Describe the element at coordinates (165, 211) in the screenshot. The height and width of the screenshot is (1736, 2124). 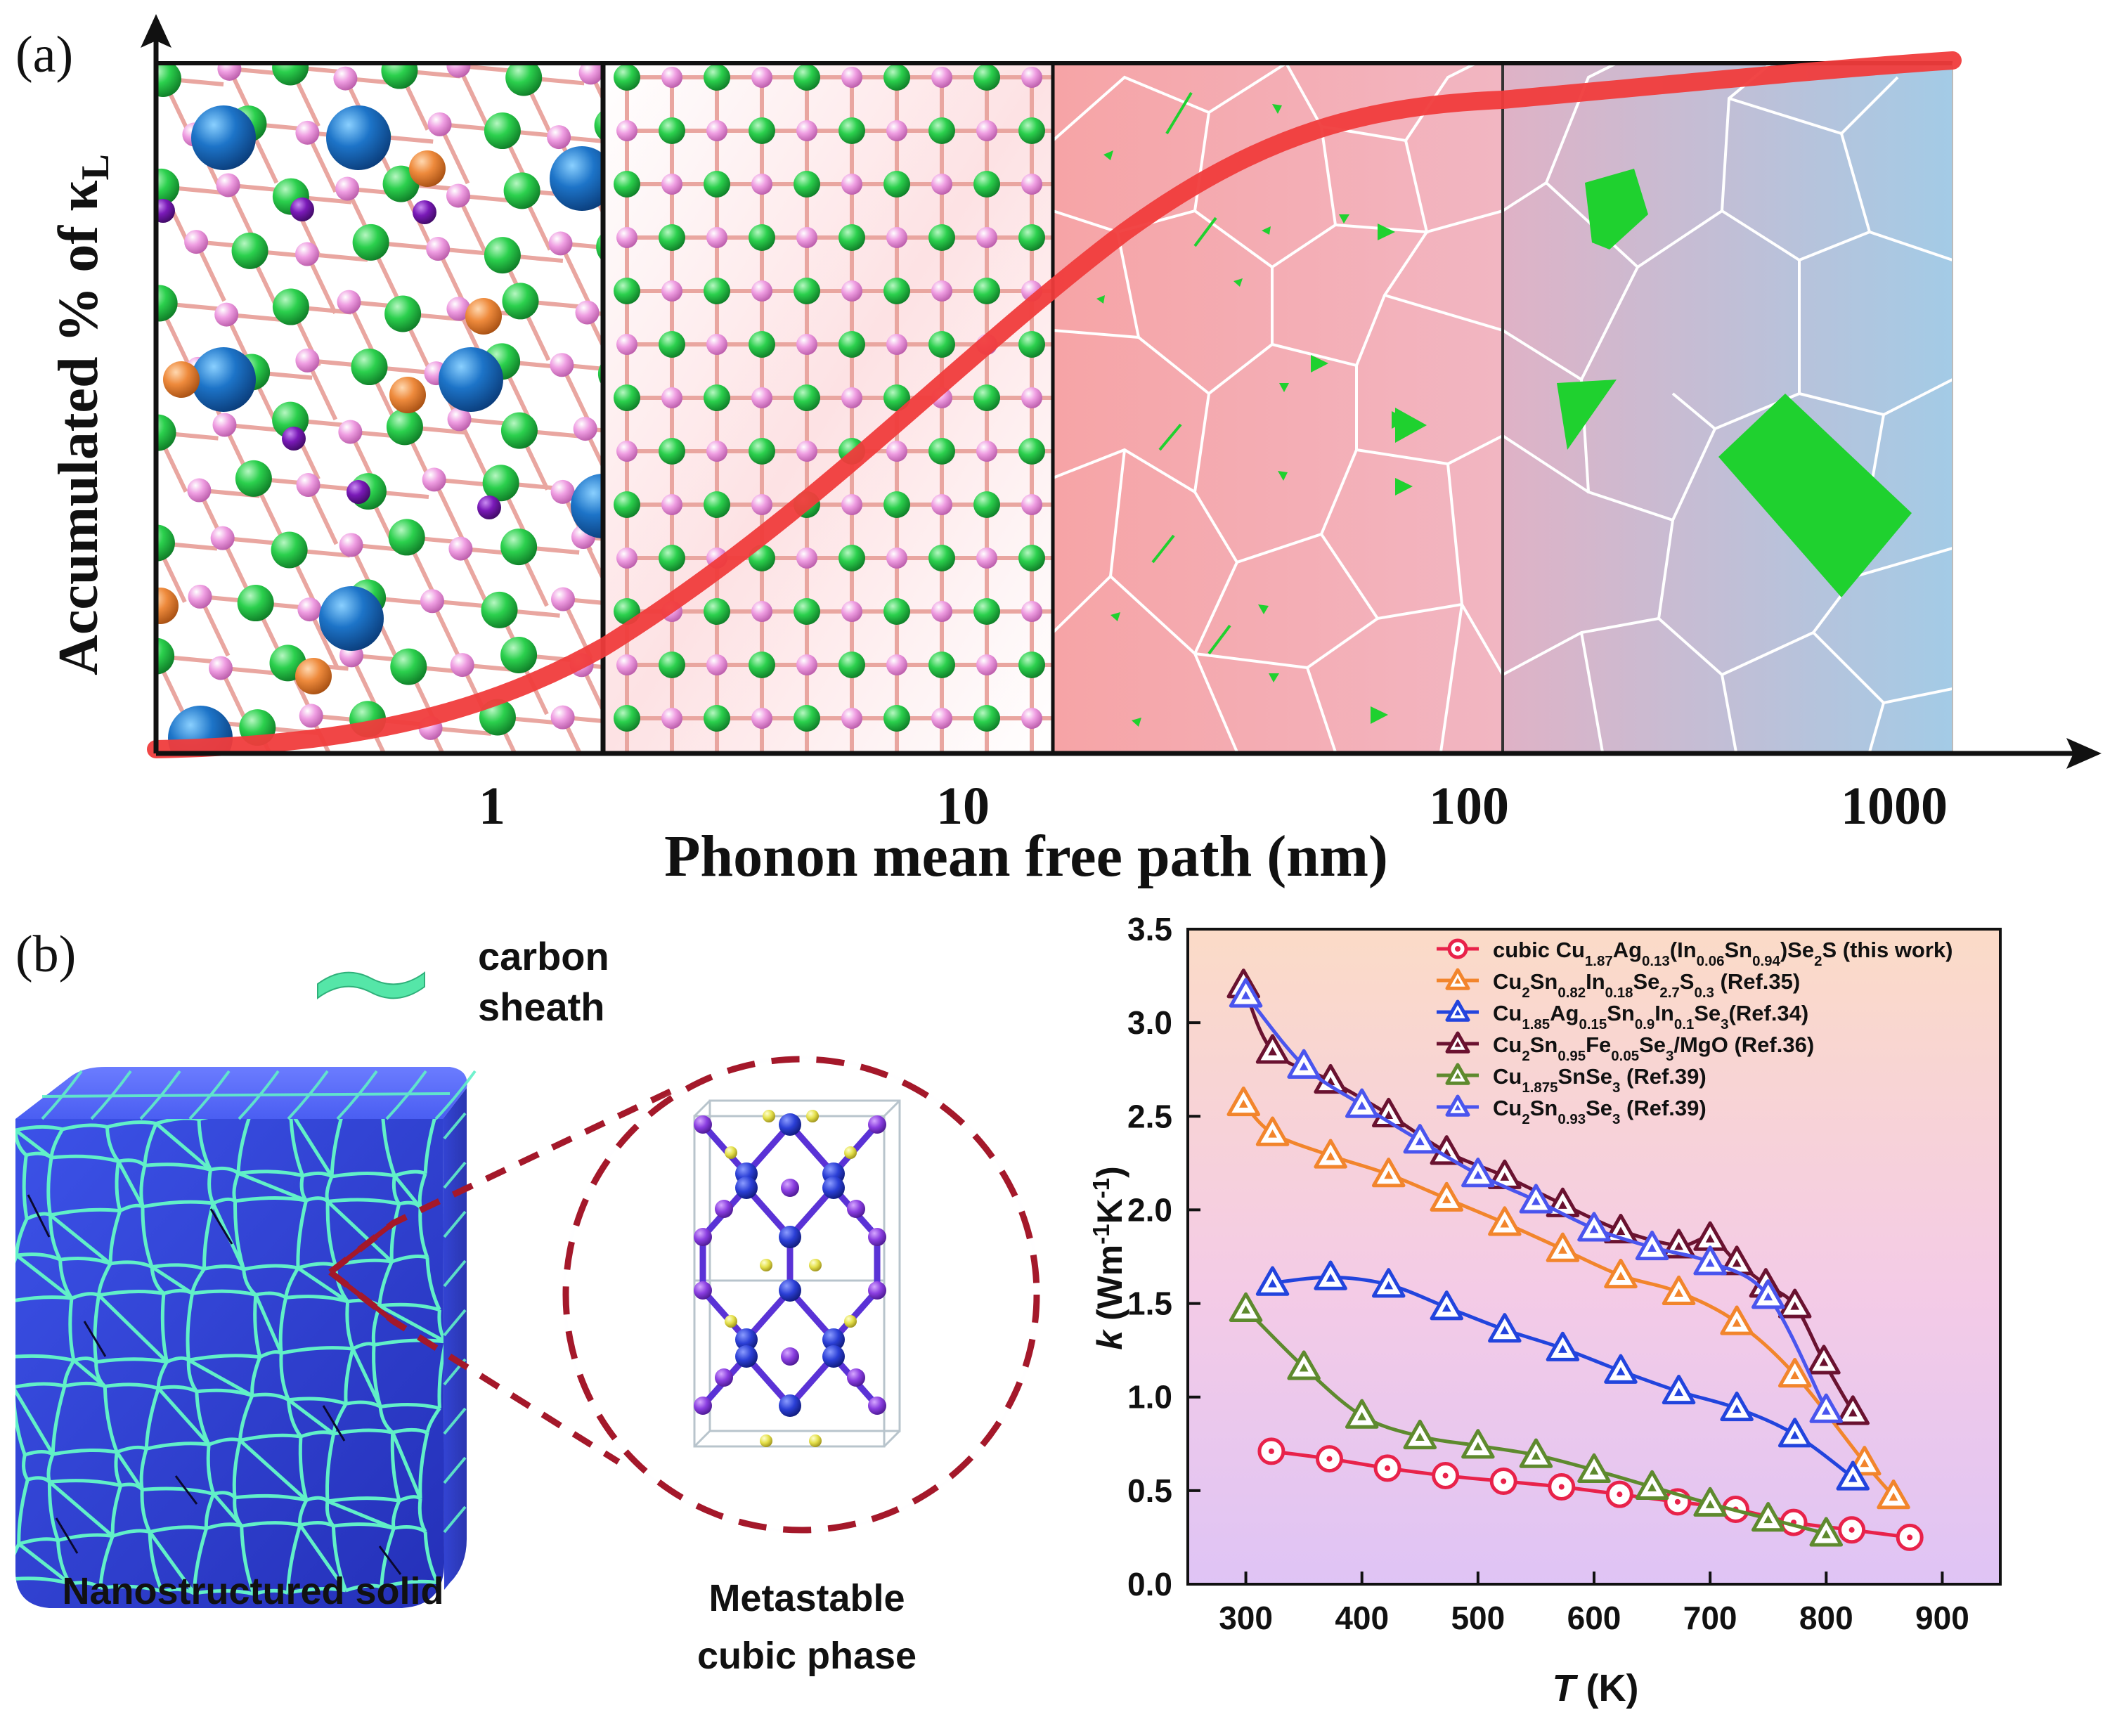
I see `atom-purple` at that location.